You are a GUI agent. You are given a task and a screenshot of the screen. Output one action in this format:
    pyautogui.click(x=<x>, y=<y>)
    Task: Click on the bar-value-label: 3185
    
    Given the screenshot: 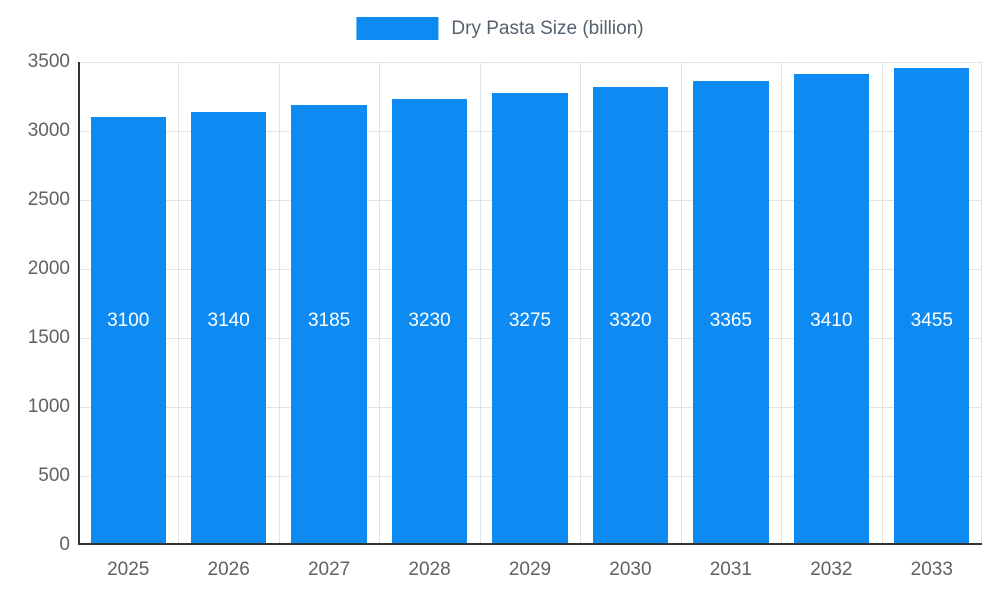 What is the action you would take?
    pyautogui.click(x=329, y=321)
    